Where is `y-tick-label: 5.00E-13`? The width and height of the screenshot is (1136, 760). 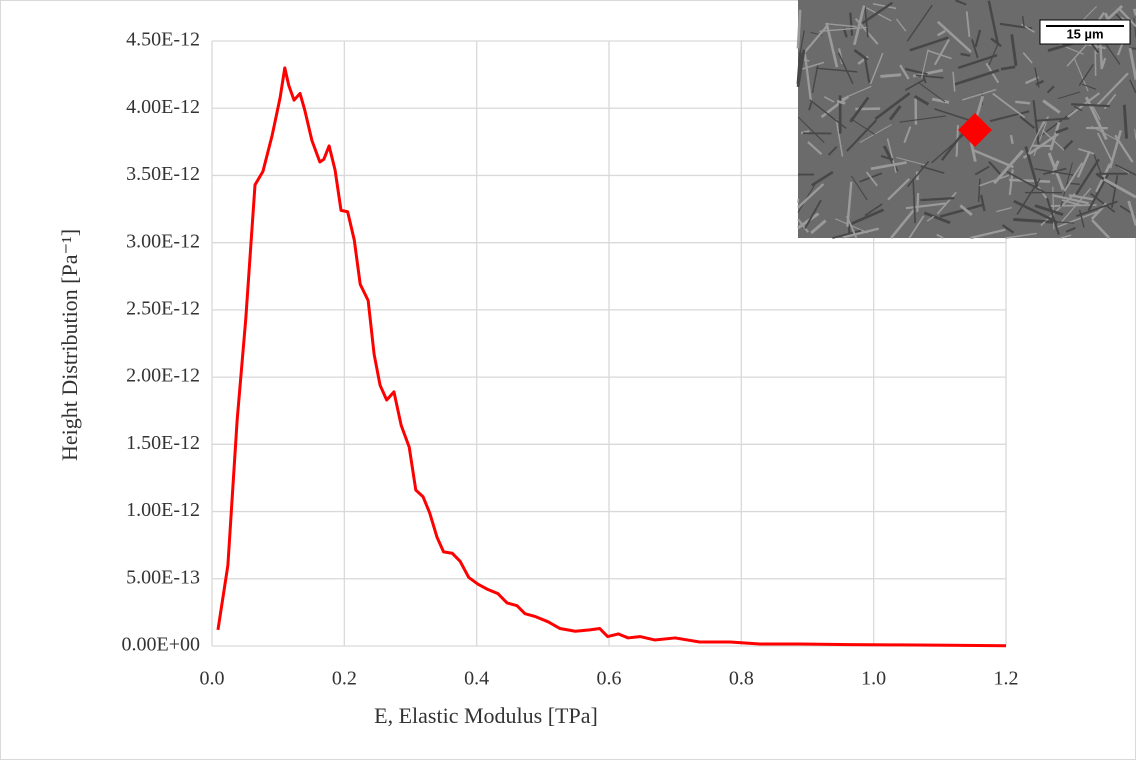 y-tick-label: 5.00E-13 is located at coordinates (163, 577).